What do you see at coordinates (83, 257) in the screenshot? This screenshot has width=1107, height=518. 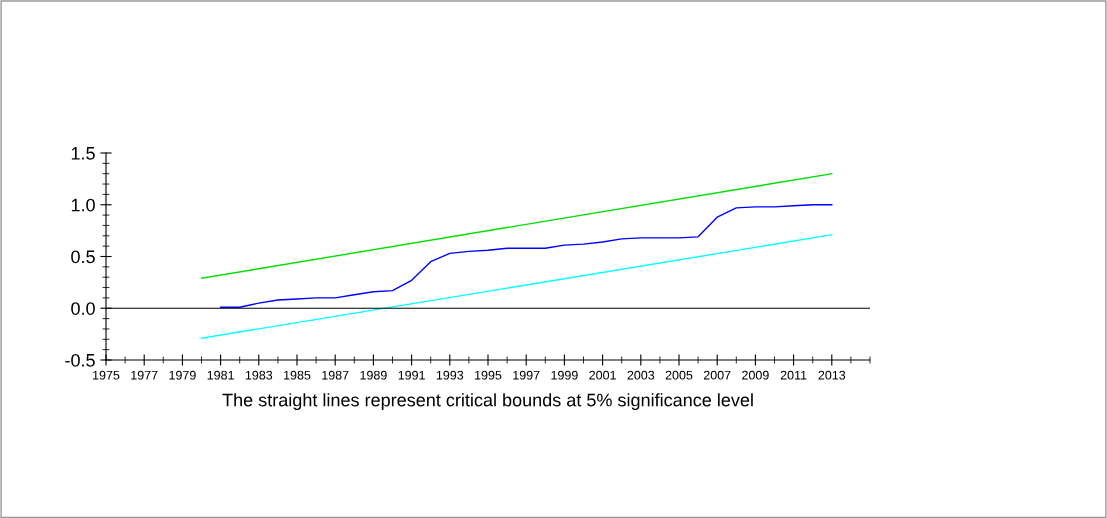 I see `y-tick-label: 0.5` at bounding box center [83, 257].